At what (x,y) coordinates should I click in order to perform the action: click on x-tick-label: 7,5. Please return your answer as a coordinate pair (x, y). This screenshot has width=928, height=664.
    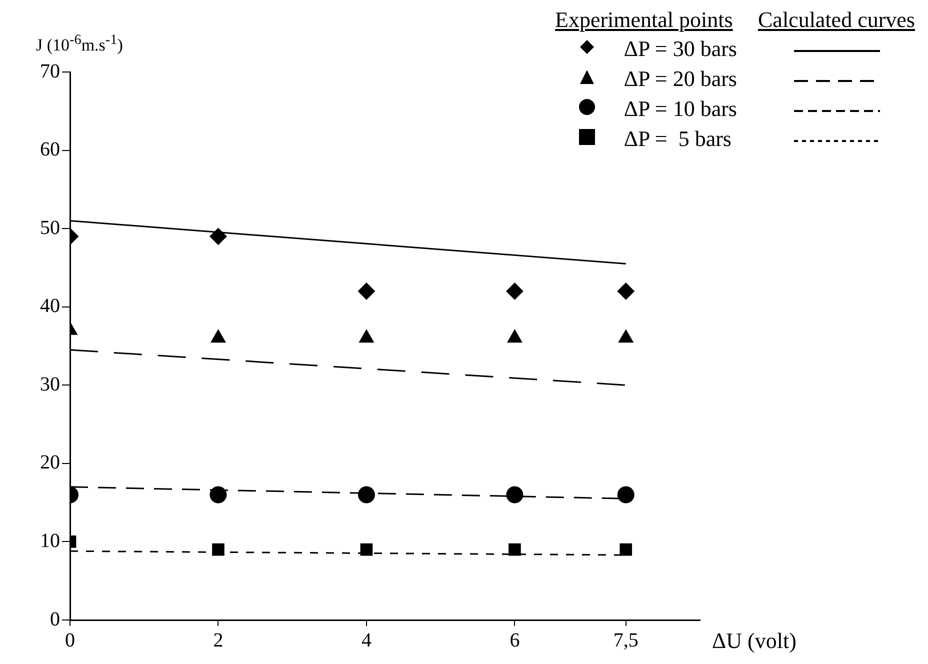
    Looking at the image, I should click on (625, 640).